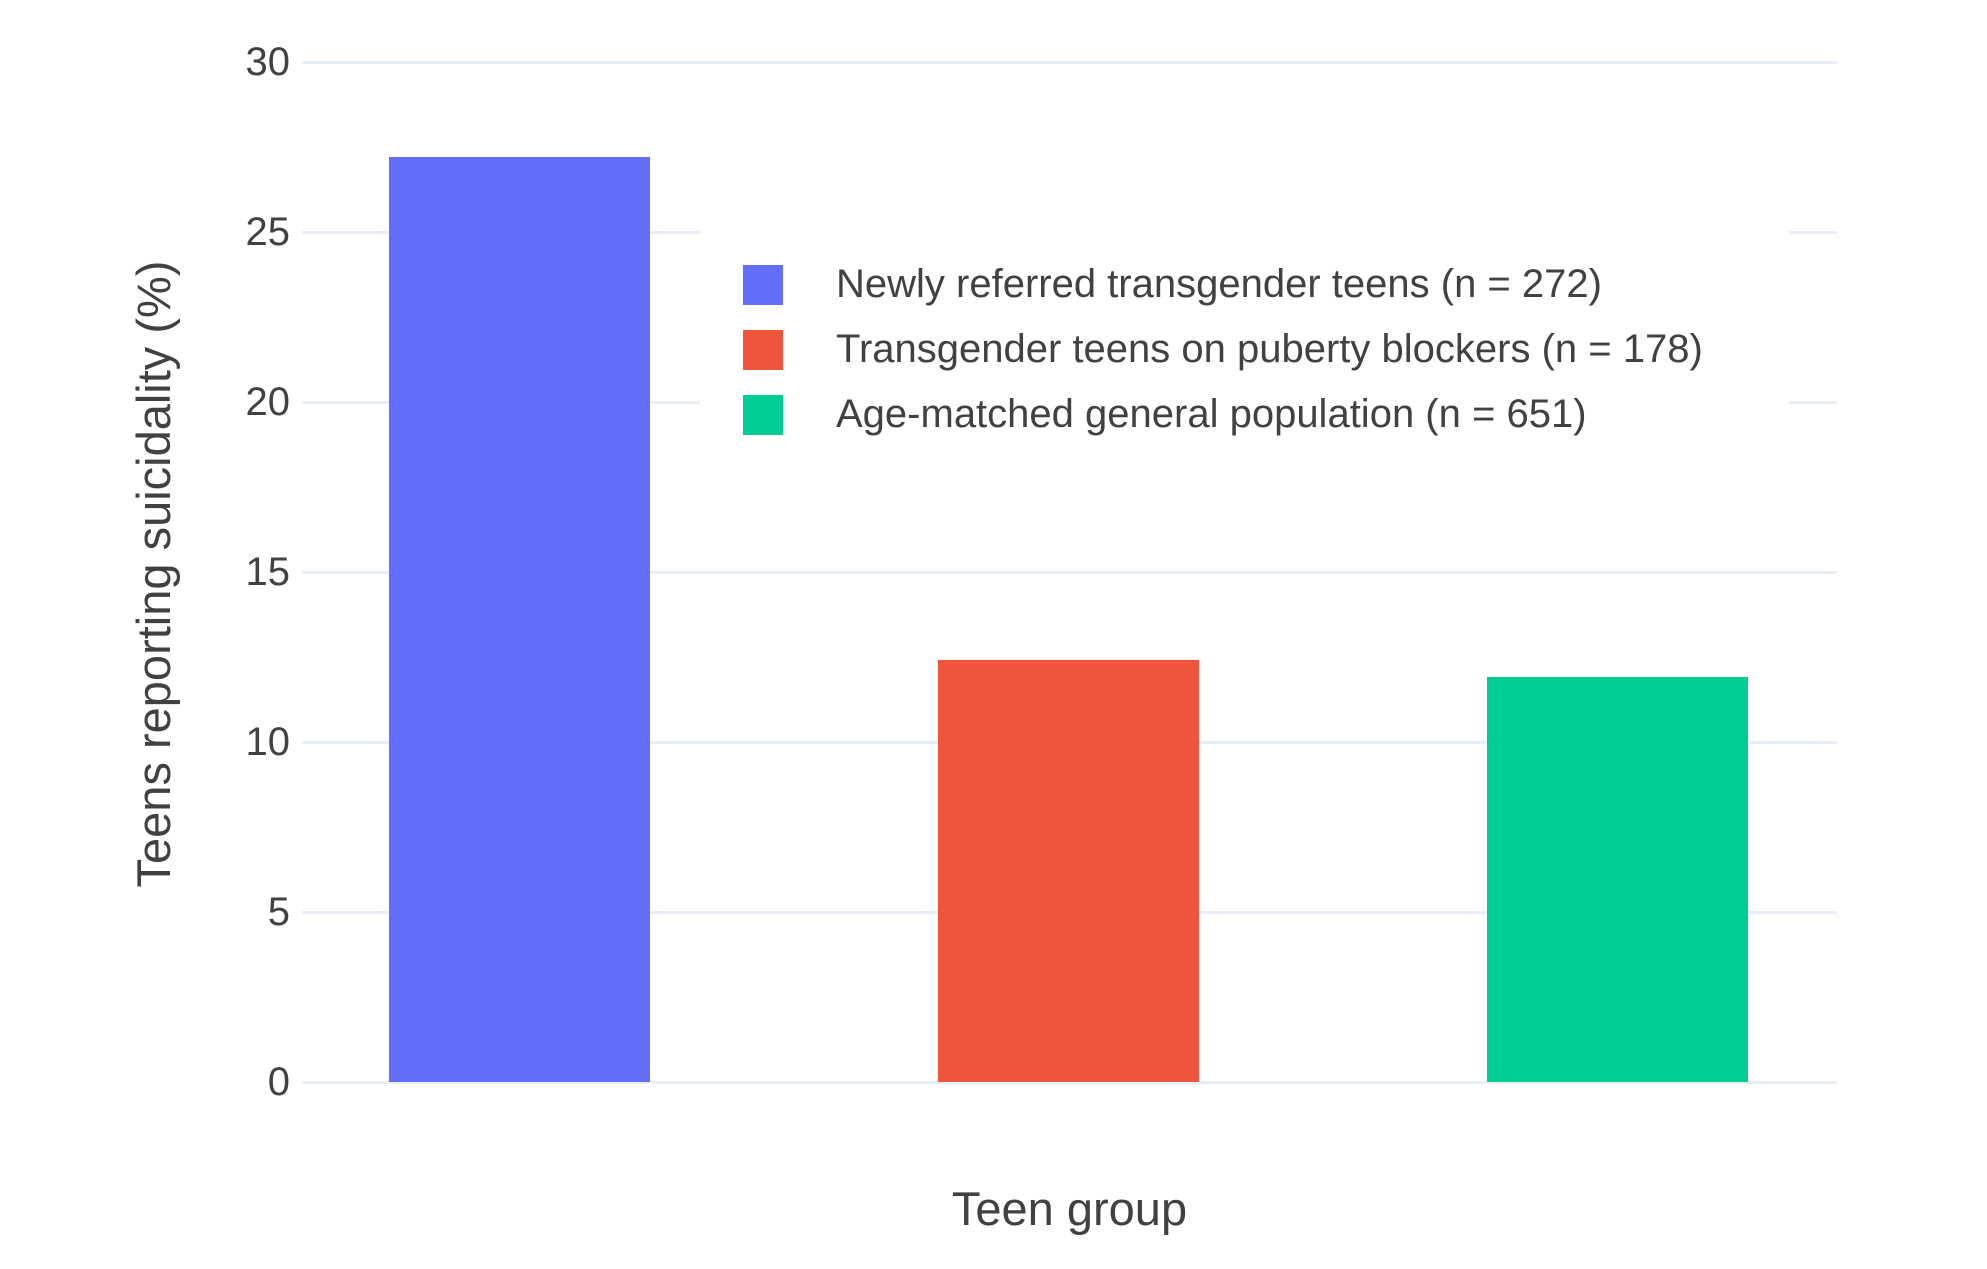 The image size is (1987, 1269). What do you see at coordinates (278, 1082) in the screenshot?
I see `y-tick-label-0: 0` at bounding box center [278, 1082].